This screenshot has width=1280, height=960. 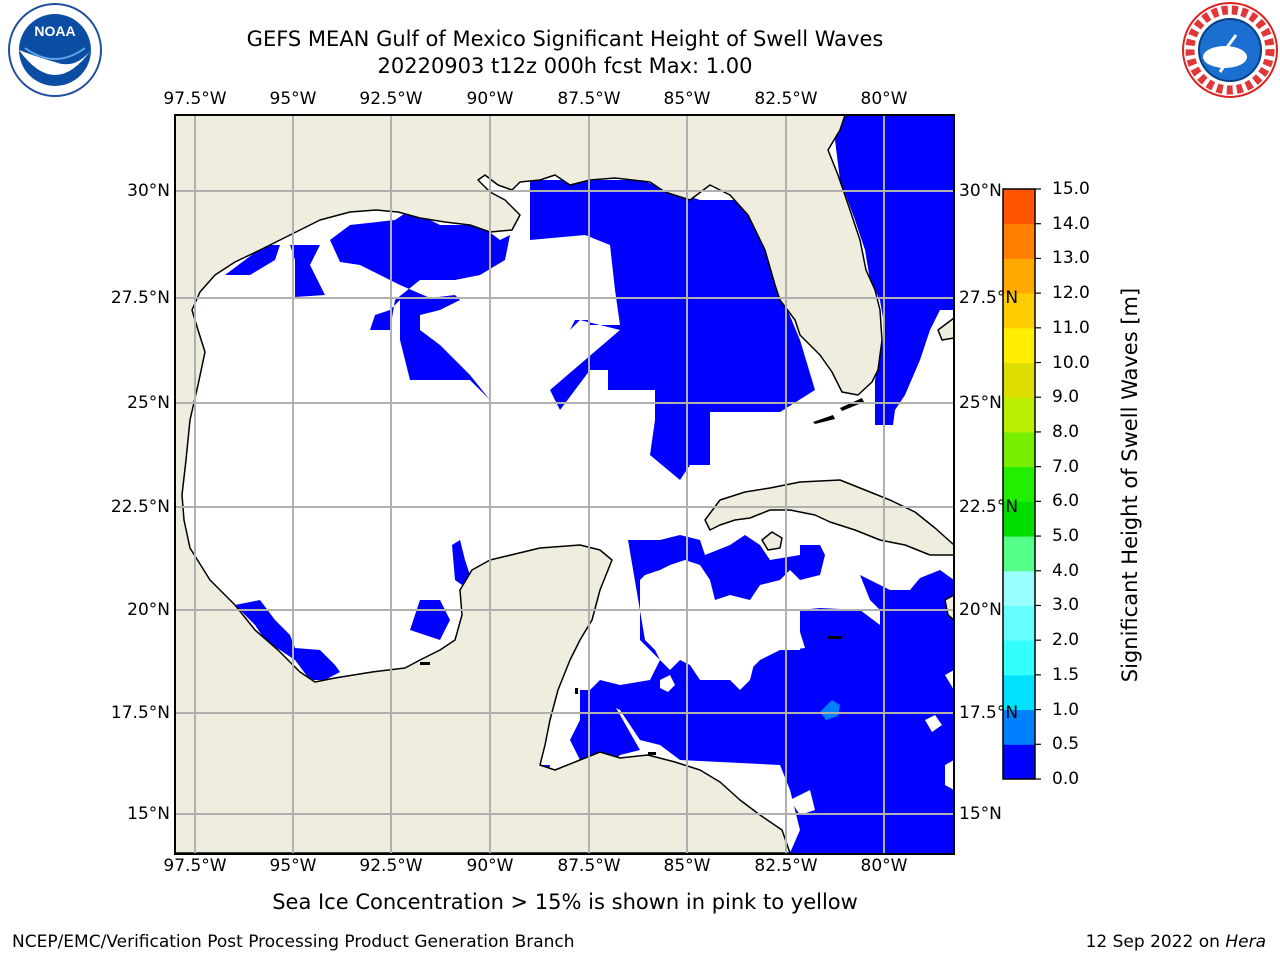 I want to click on colorbar-tick-label: 0.5, so click(x=1066, y=744).